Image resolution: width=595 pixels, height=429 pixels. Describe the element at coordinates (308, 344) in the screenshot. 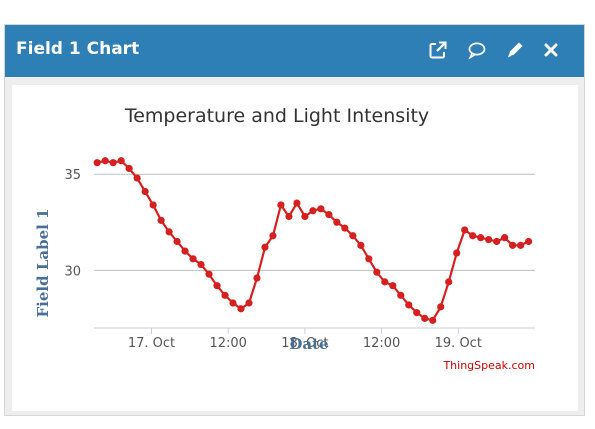

I see `x-axis-label: Date` at that location.